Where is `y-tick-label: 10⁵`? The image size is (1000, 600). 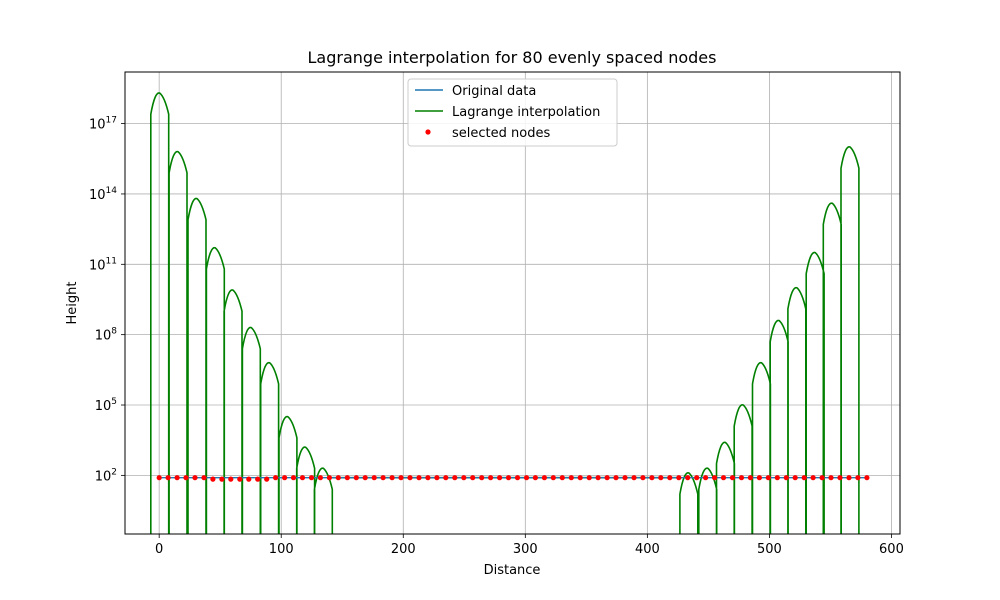 y-tick-label: 10⁵ is located at coordinates (106, 405).